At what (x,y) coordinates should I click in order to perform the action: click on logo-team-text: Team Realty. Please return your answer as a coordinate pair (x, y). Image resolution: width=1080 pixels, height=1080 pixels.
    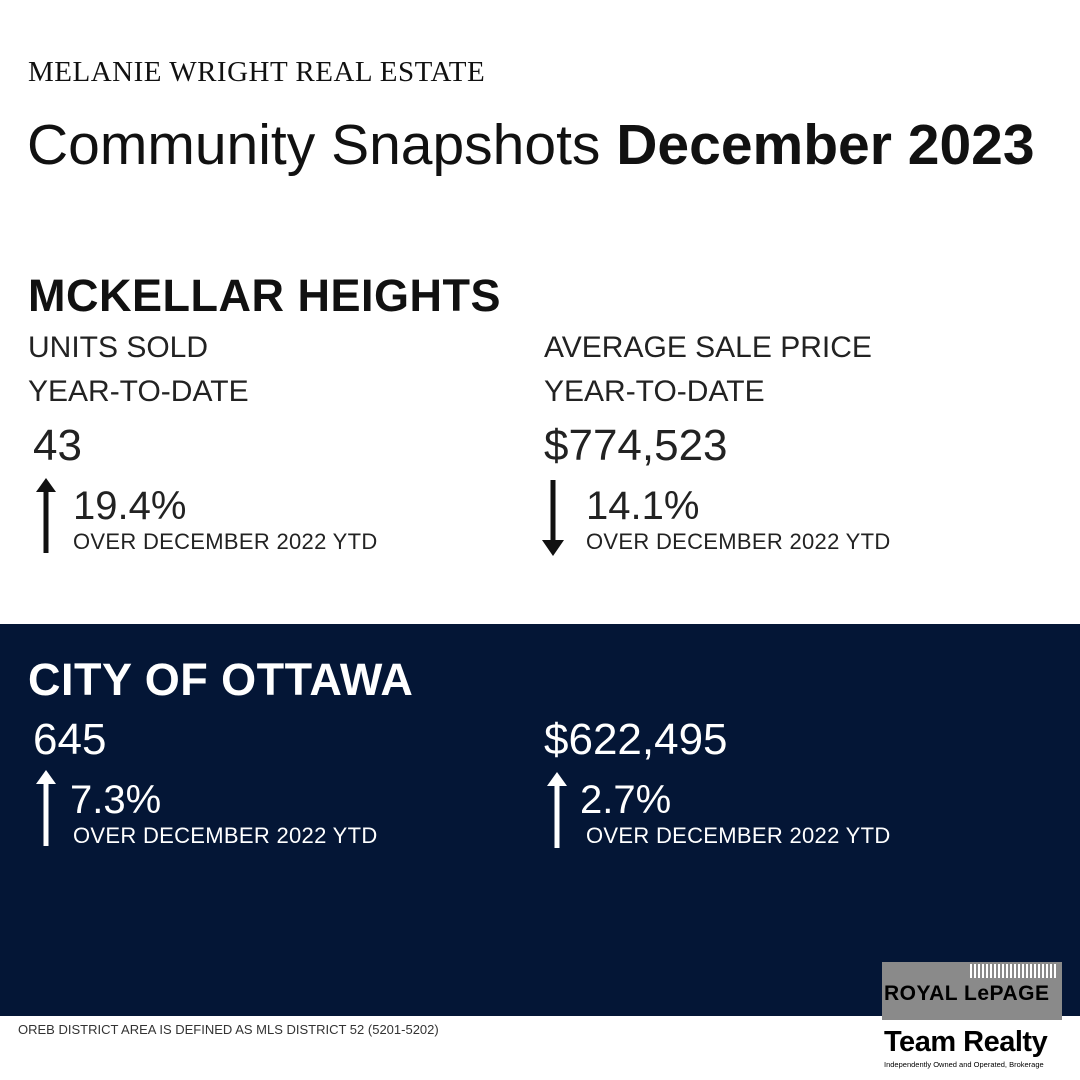
    Looking at the image, I should click on (966, 1042).